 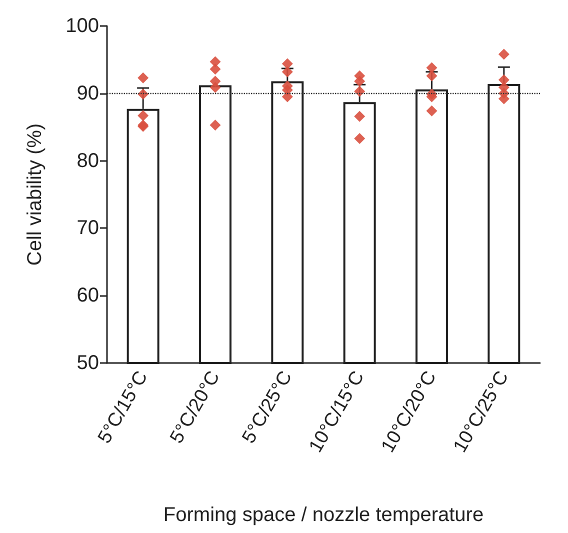 I want to click on y-tick-label: 80, so click(x=87, y=161).